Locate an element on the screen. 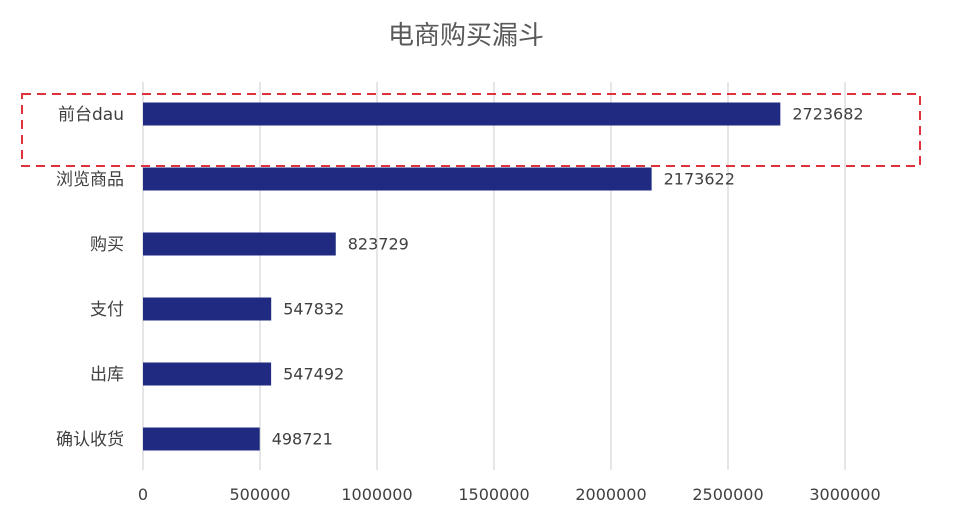 The image size is (954, 530). chart-title: 电商购买漏斗 is located at coordinates (466, 36).